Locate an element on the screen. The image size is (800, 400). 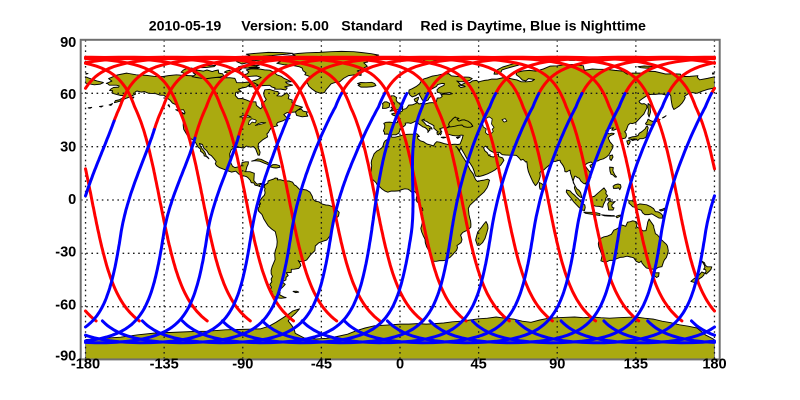
svg-text: -180 is located at coordinates (85, 365).